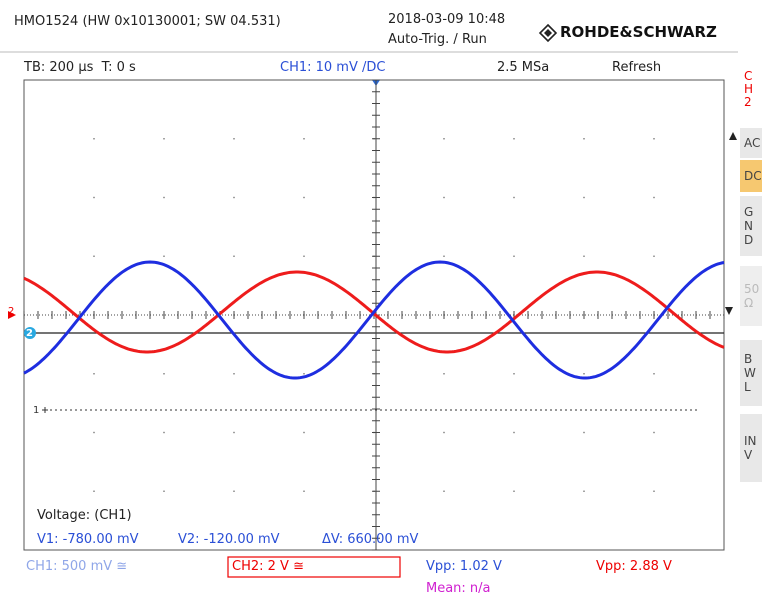  What do you see at coordinates (458, 588) in the screenshot?
I see `mean: Mean: n/a` at bounding box center [458, 588].